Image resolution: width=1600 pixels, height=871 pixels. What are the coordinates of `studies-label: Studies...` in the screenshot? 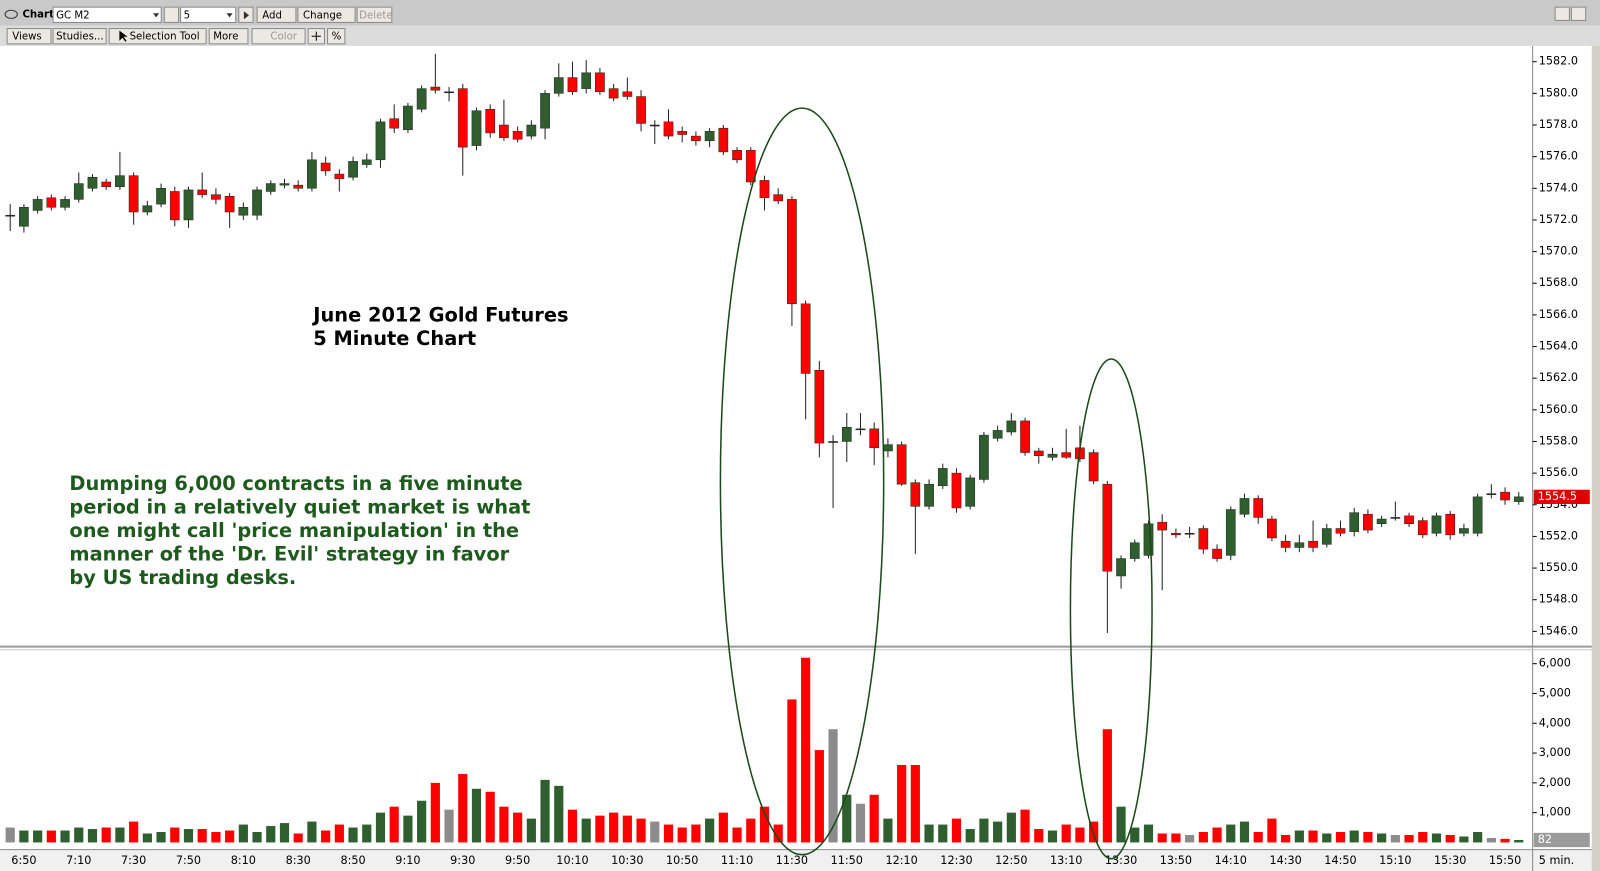 It's located at (80, 37).